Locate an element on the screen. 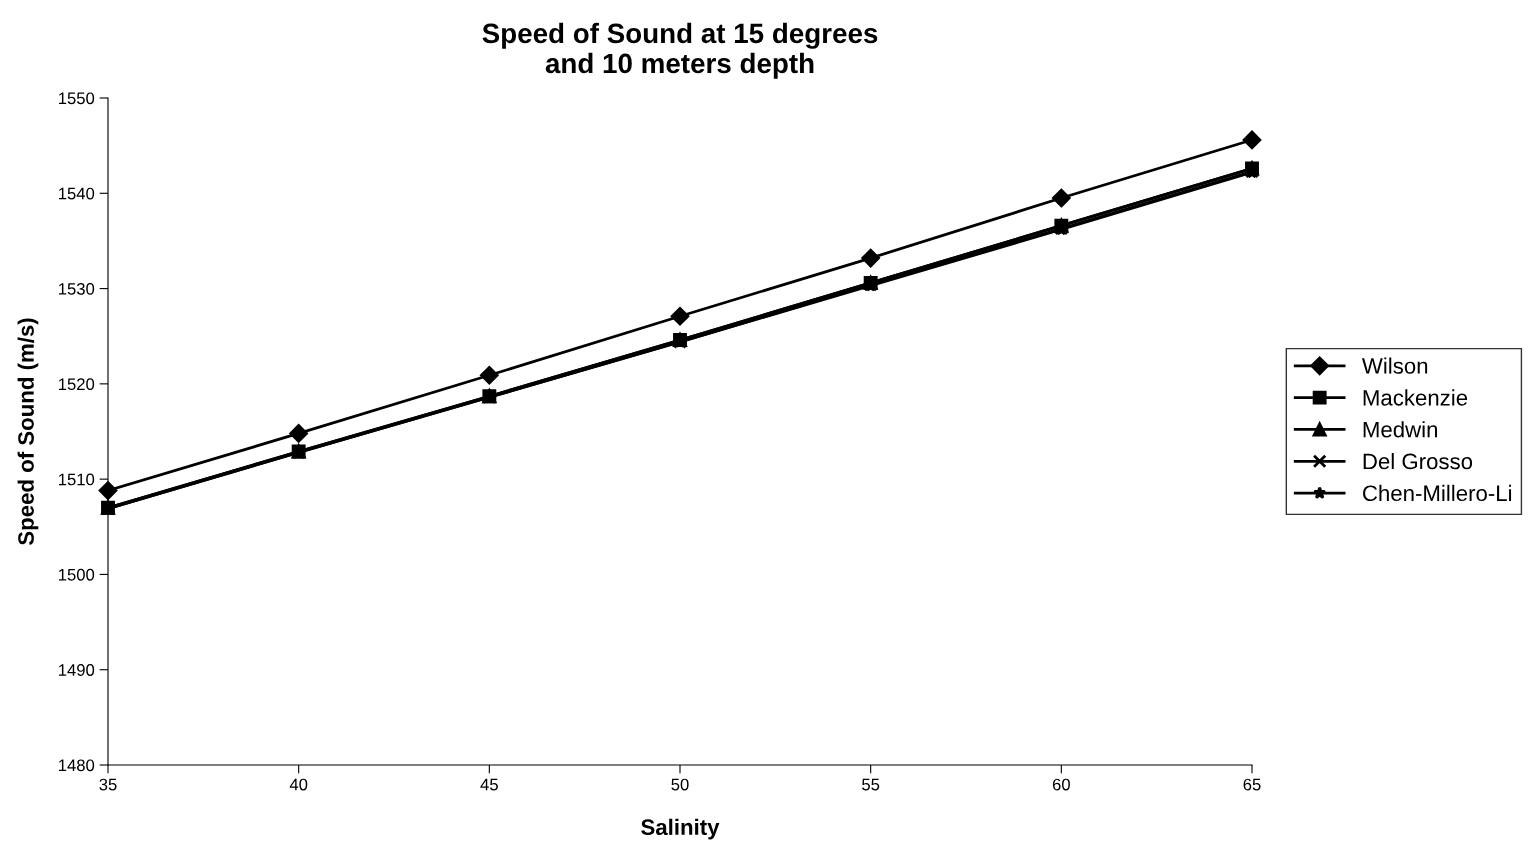 Image resolution: width=1539 pixels, height=853 pixels. chart-title: Speed of Sound at 15 degrees and 10 meters depth is located at coordinates (680, 50).